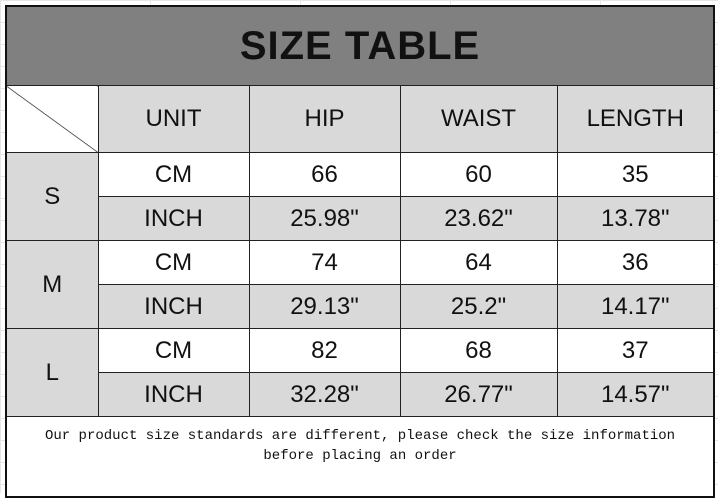 This screenshot has width=718, height=498. What do you see at coordinates (52, 372) in the screenshot?
I see `size-label: L` at bounding box center [52, 372].